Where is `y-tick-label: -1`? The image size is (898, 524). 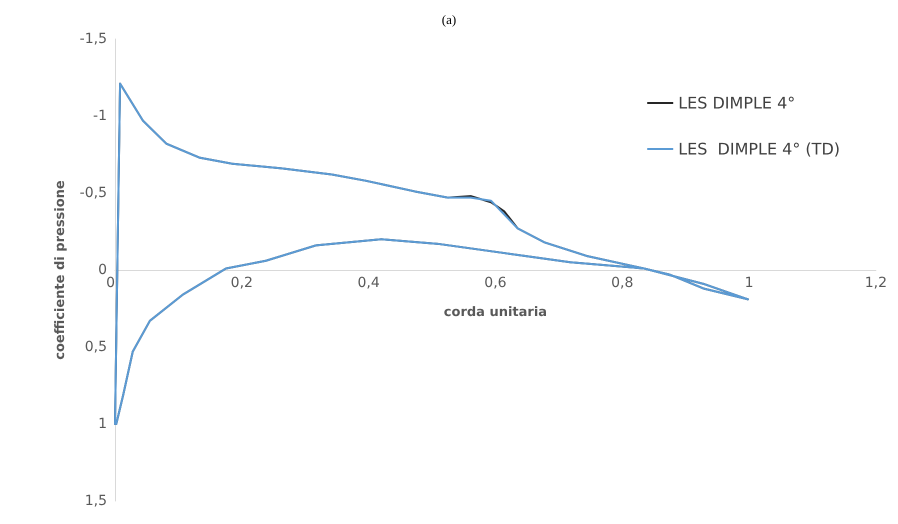 y-tick-label: -1 is located at coordinates (100, 116).